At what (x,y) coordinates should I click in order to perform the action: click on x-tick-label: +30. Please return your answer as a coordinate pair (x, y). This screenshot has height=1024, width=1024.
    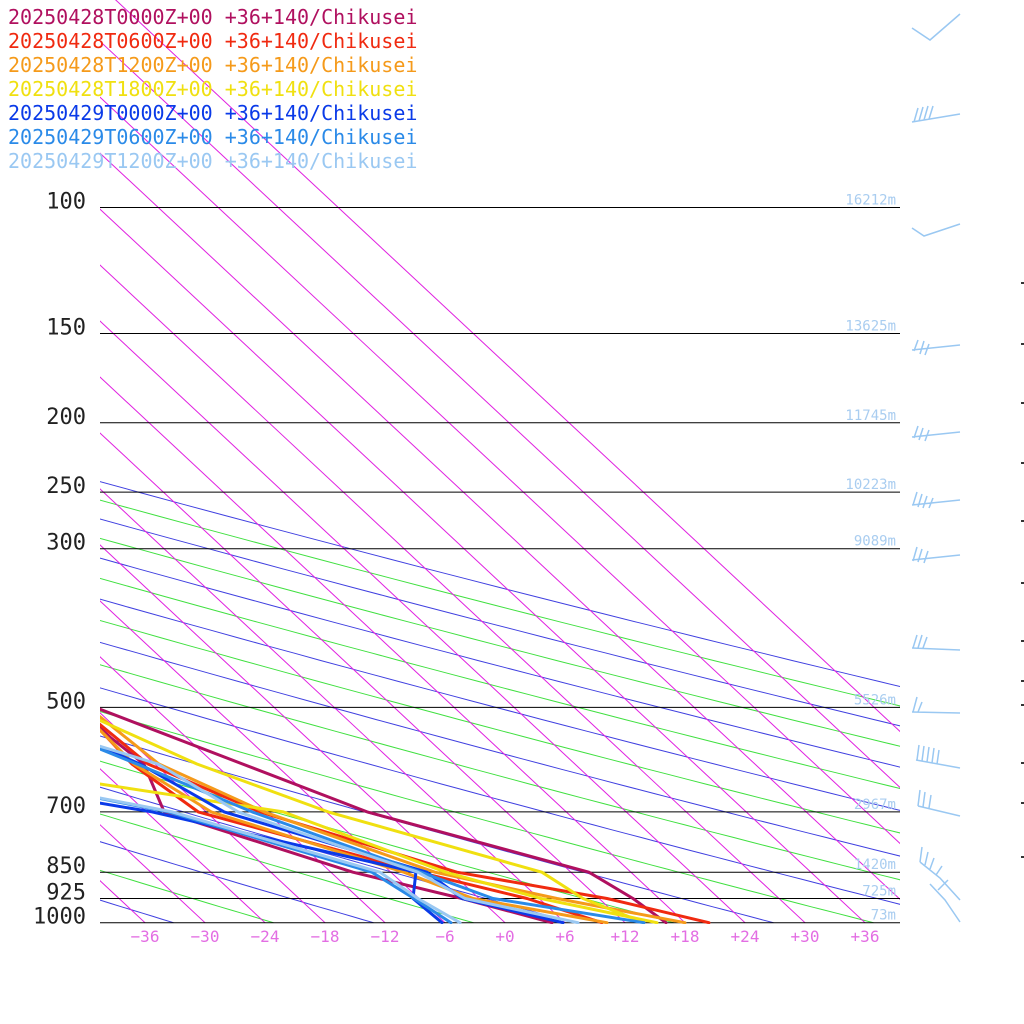
    Looking at the image, I should click on (805, 936).